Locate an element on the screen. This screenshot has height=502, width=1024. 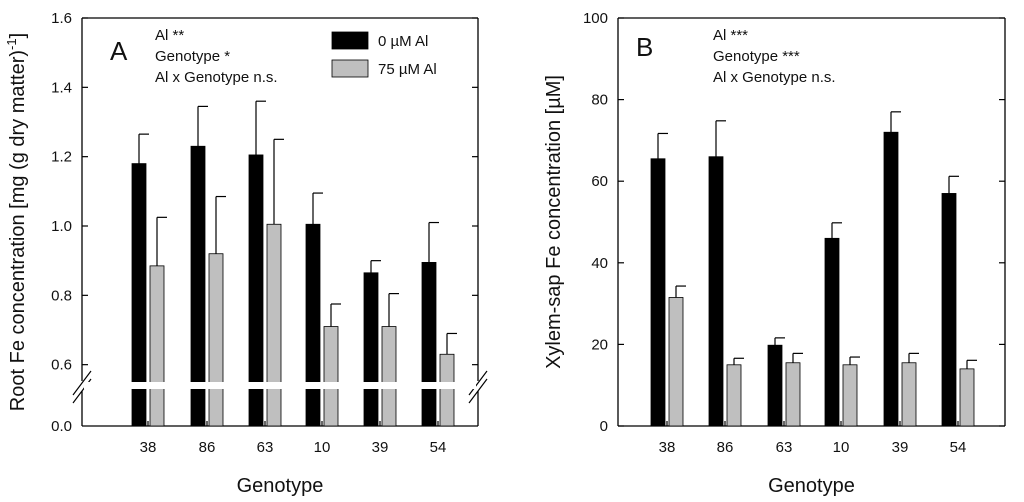
y-tick-label: 1.4 is located at coordinates (61, 87).